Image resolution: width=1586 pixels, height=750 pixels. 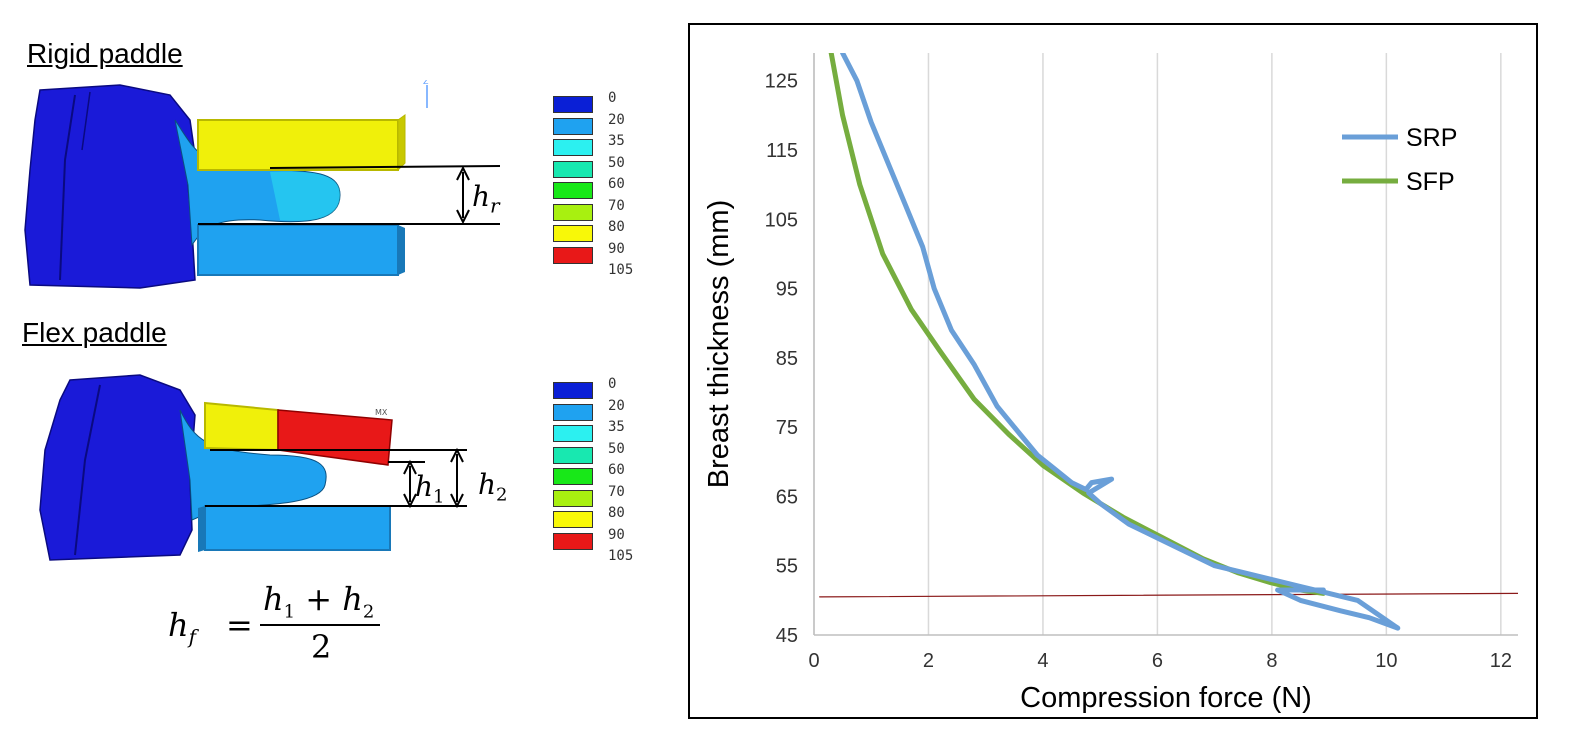 I want to click on formula-fraction-bar, so click(x=320, y=625).